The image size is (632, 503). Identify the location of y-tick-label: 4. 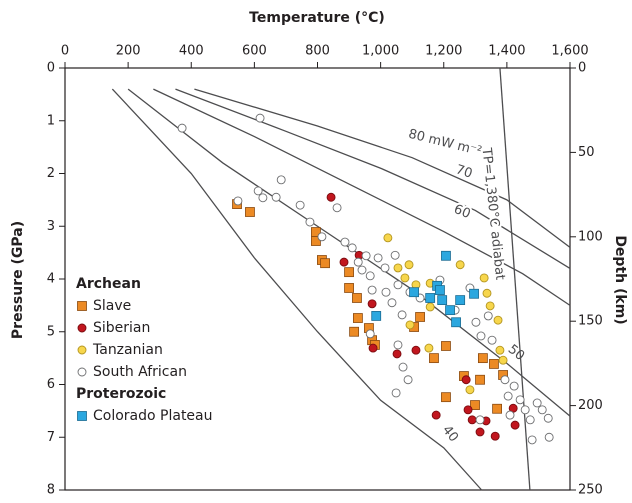
(51, 279).